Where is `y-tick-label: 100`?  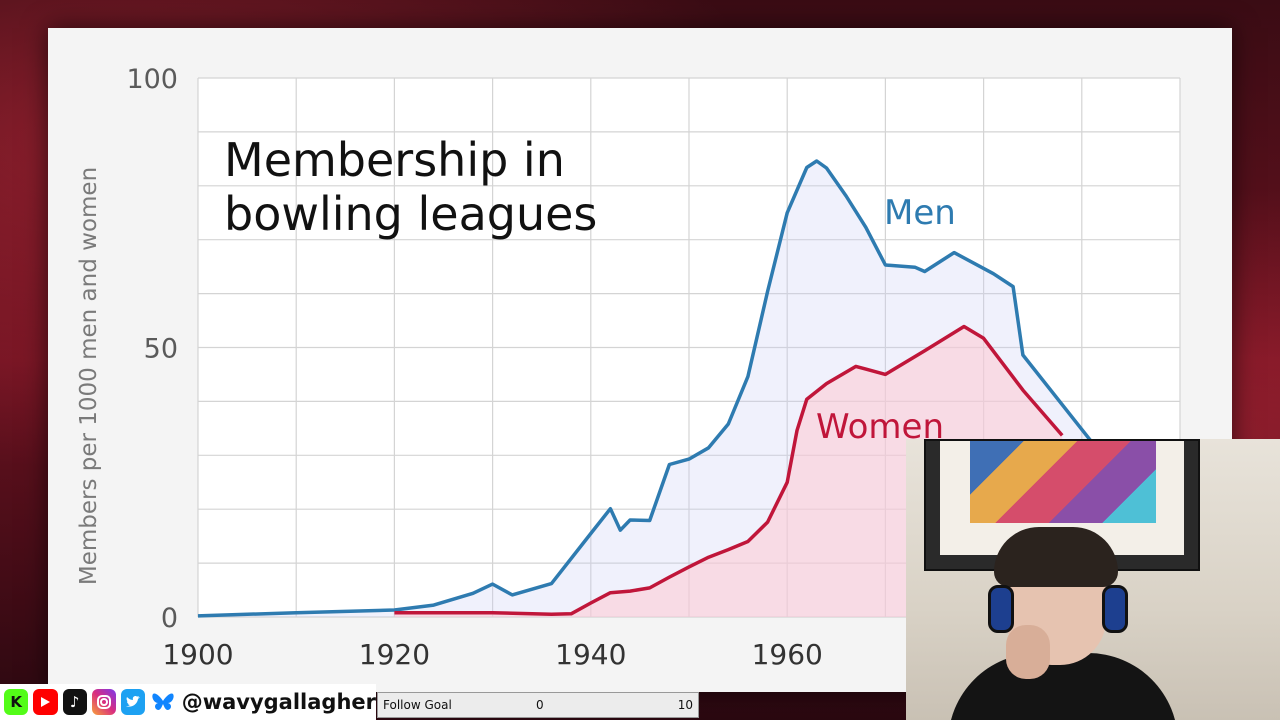
y-tick-label: 100 is located at coordinates (152, 79).